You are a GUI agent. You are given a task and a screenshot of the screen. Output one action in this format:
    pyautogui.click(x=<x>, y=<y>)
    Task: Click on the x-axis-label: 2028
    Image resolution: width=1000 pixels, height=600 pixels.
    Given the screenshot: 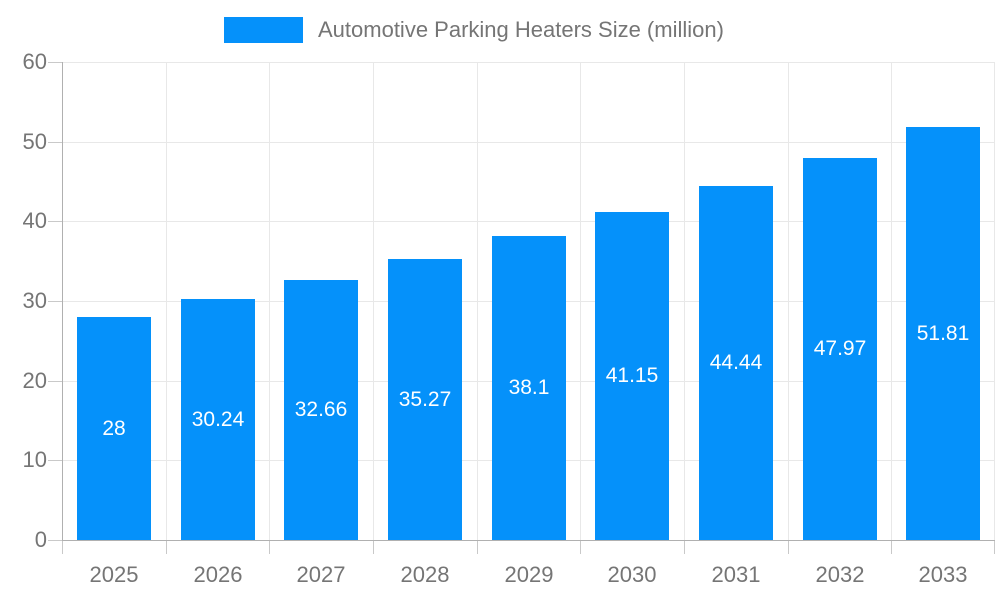 What is the action you would take?
    pyautogui.click(x=425, y=574)
    